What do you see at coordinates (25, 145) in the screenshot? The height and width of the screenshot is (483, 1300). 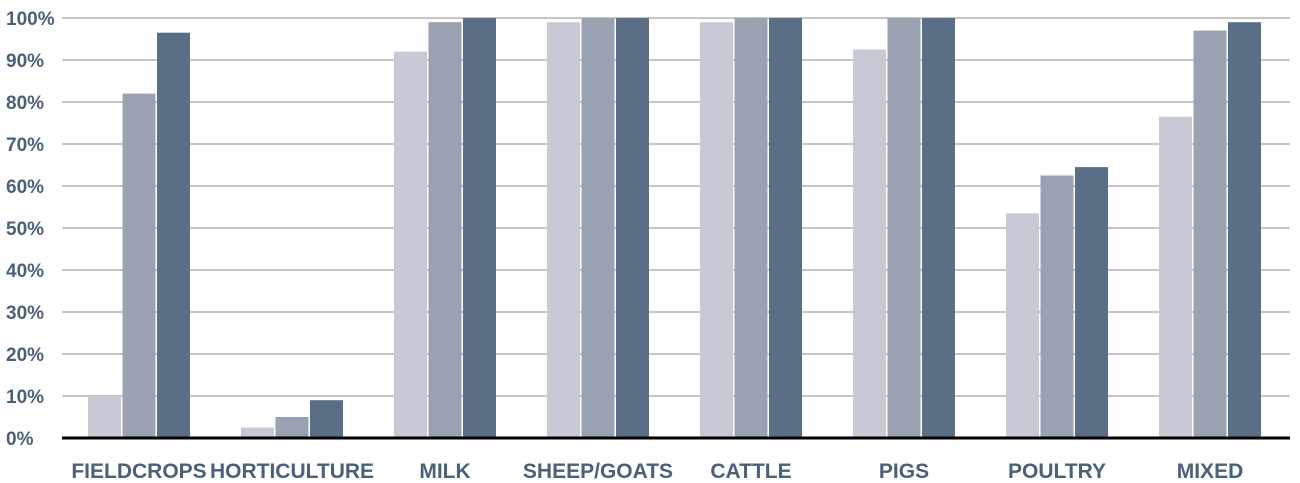 I see `y-tick-label: 70%` at bounding box center [25, 145].